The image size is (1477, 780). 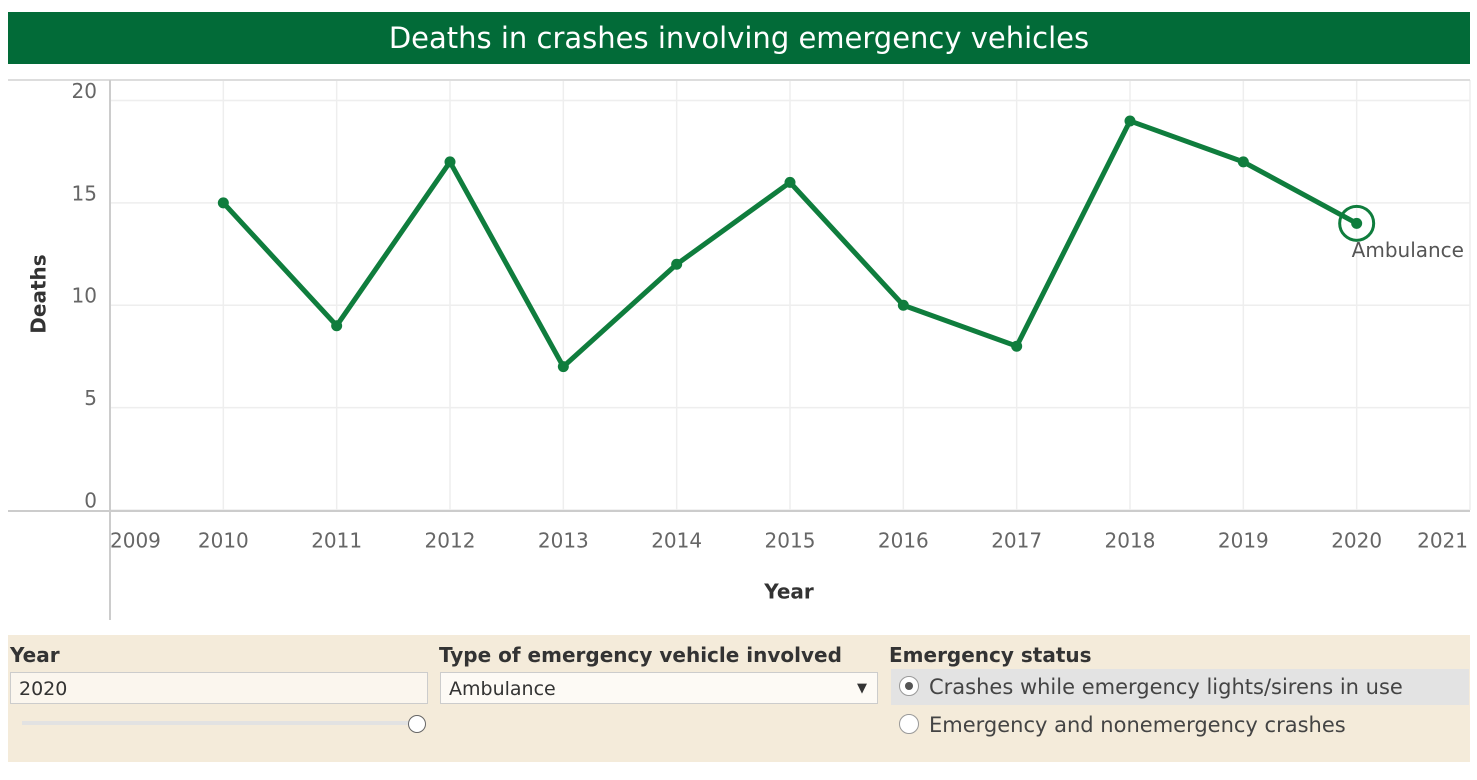 What do you see at coordinates (450, 541) in the screenshot?
I see `x-tick-label: 2012` at bounding box center [450, 541].